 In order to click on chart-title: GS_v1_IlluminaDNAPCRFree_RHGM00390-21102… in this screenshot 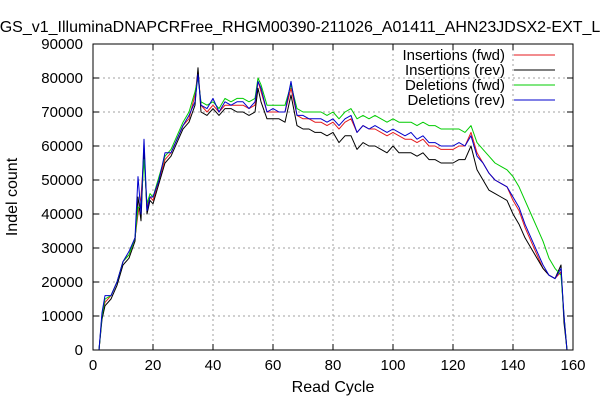, I will do `click(300, 27)`.